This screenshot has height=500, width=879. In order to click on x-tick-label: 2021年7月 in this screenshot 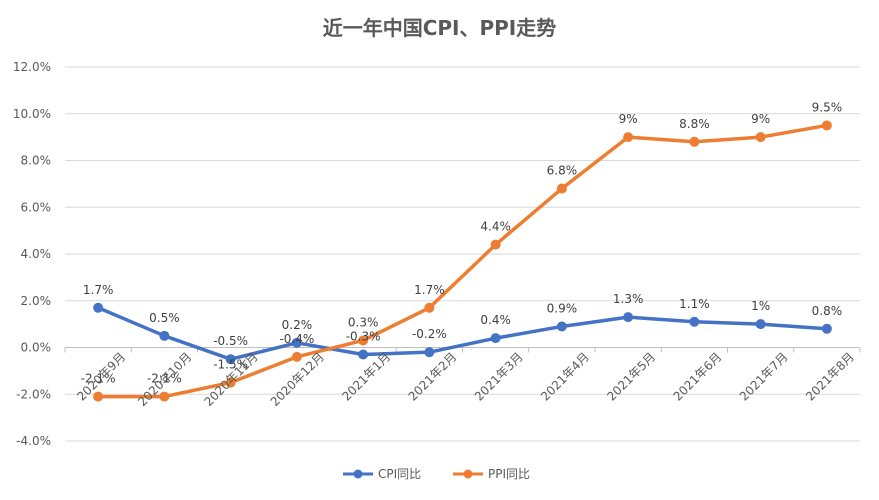, I will do `click(764, 377)`.